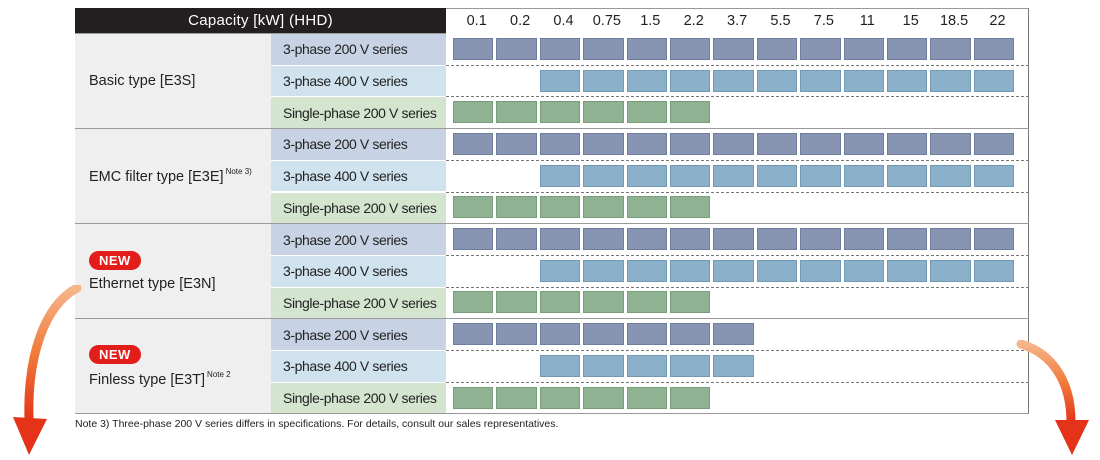  What do you see at coordinates (737, 20) in the screenshot?
I see `capacity-header-value: 3.7` at bounding box center [737, 20].